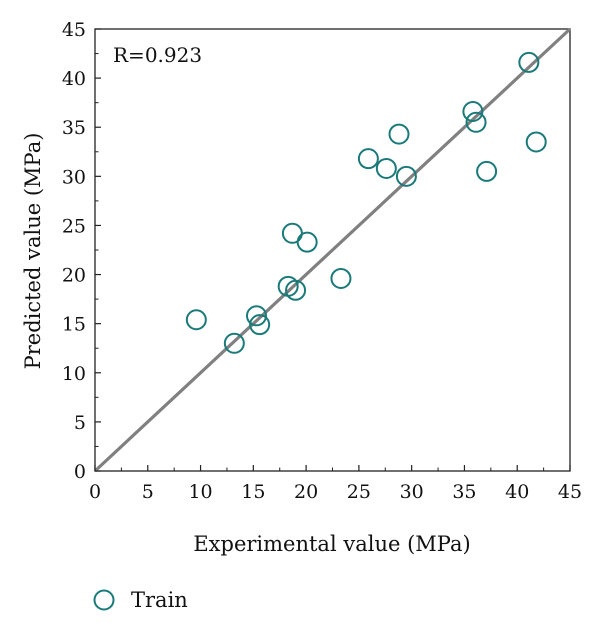  Describe the element at coordinates (306, 492) in the screenshot. I see `x-tick-label: 20` at that location.